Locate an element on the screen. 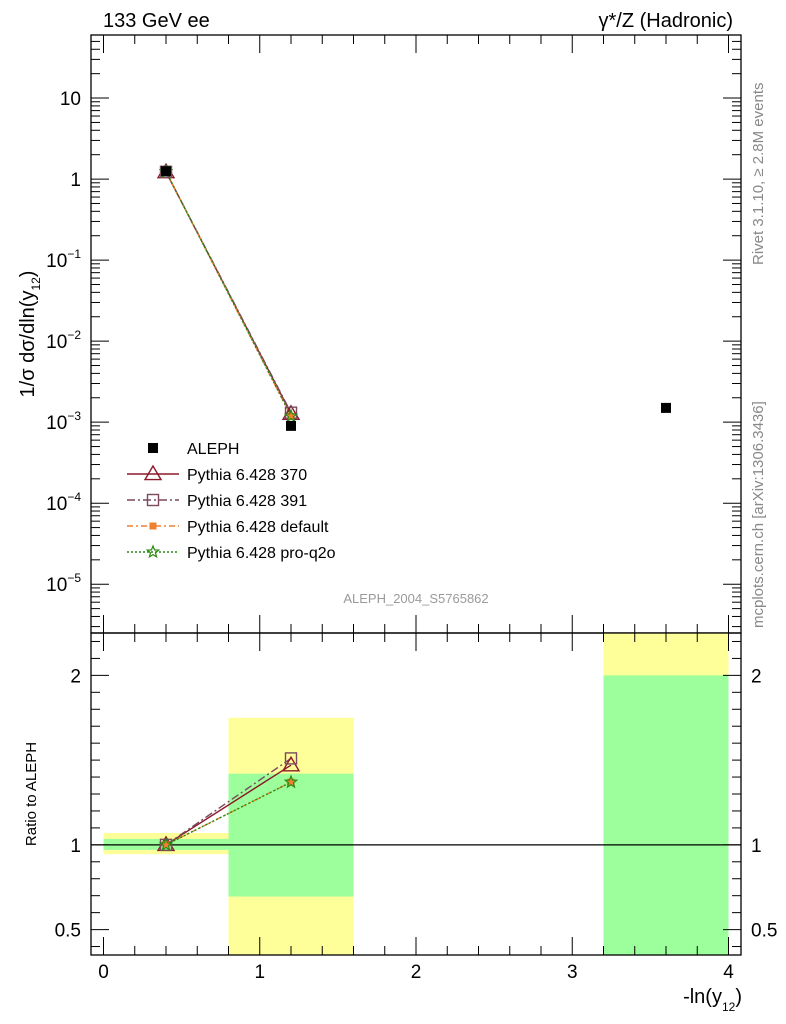 The width and height of the screenshot is (786, 1024). legend-label: Pythia 6.428 391 is located at coordinates (247, 501).